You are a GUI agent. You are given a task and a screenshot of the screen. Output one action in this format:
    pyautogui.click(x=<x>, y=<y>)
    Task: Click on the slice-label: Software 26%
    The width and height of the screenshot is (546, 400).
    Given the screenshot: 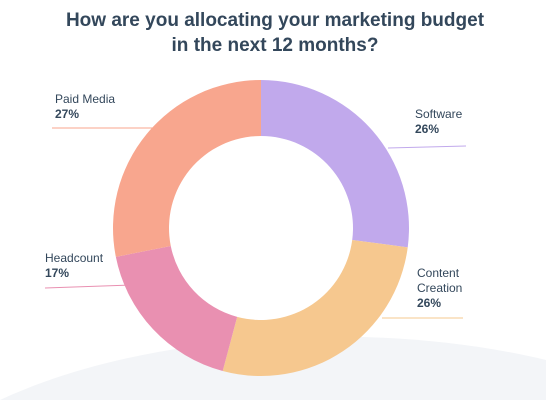 What is the action you would take?
    pyautogui.click(x=448, y=122)
    